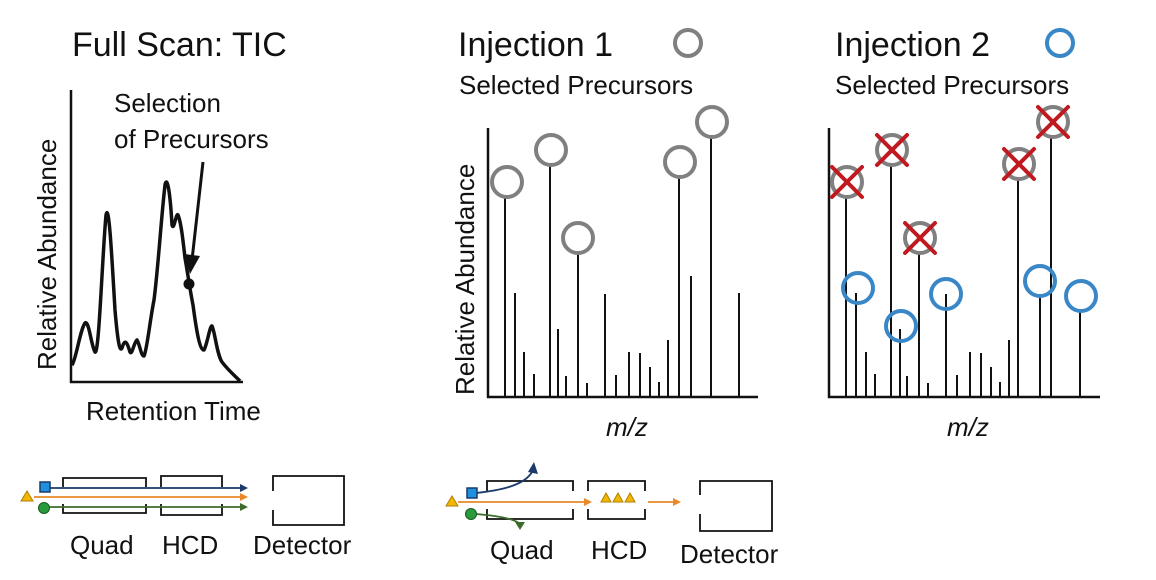 This screenshot has height=580, width=1156. I want to click on injection1-x-axis-label: m/z, so click(627, 427).